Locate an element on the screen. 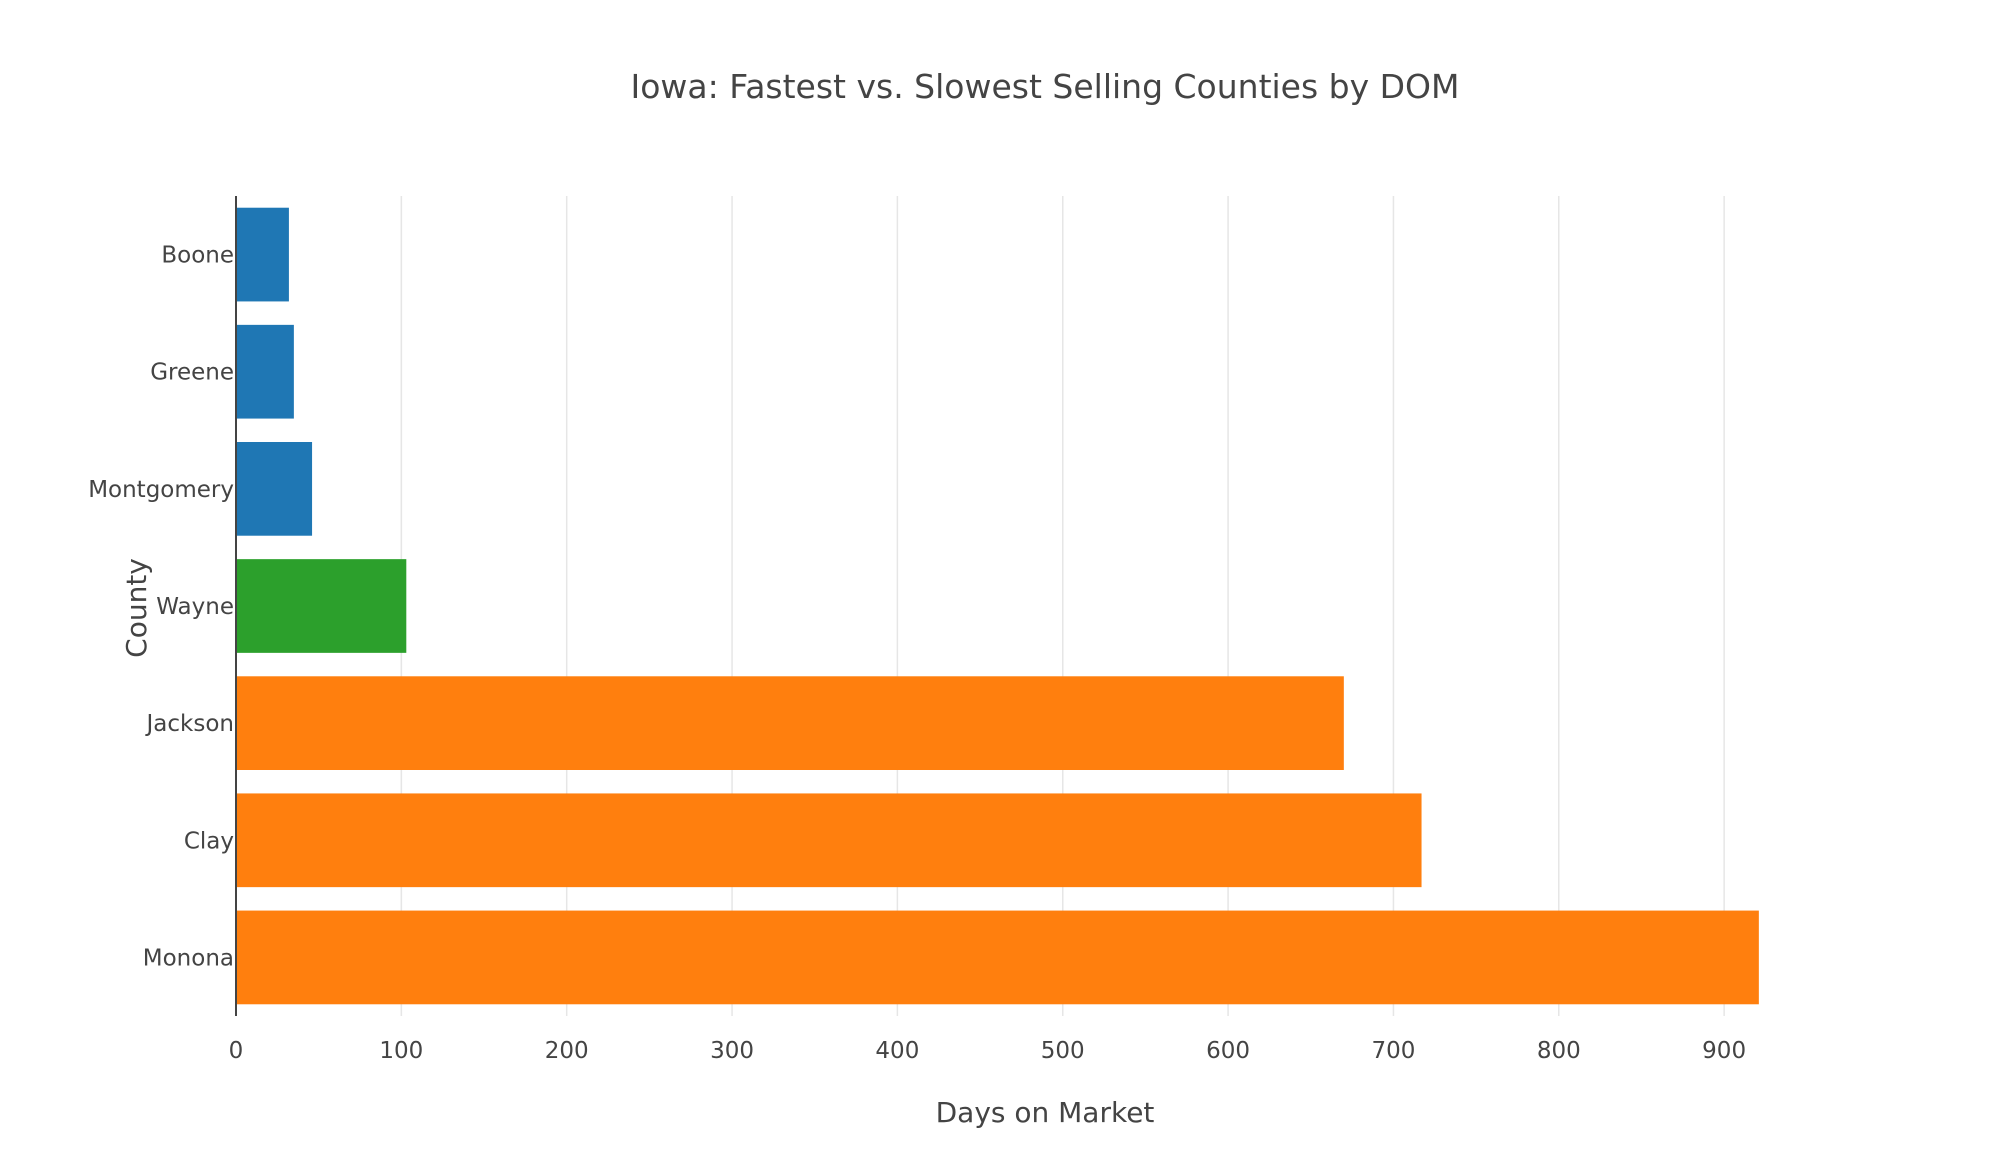 The height and width of the screenshot is (1172, 2000). y-tick-label: Clay is located at coordinates (209, 841).